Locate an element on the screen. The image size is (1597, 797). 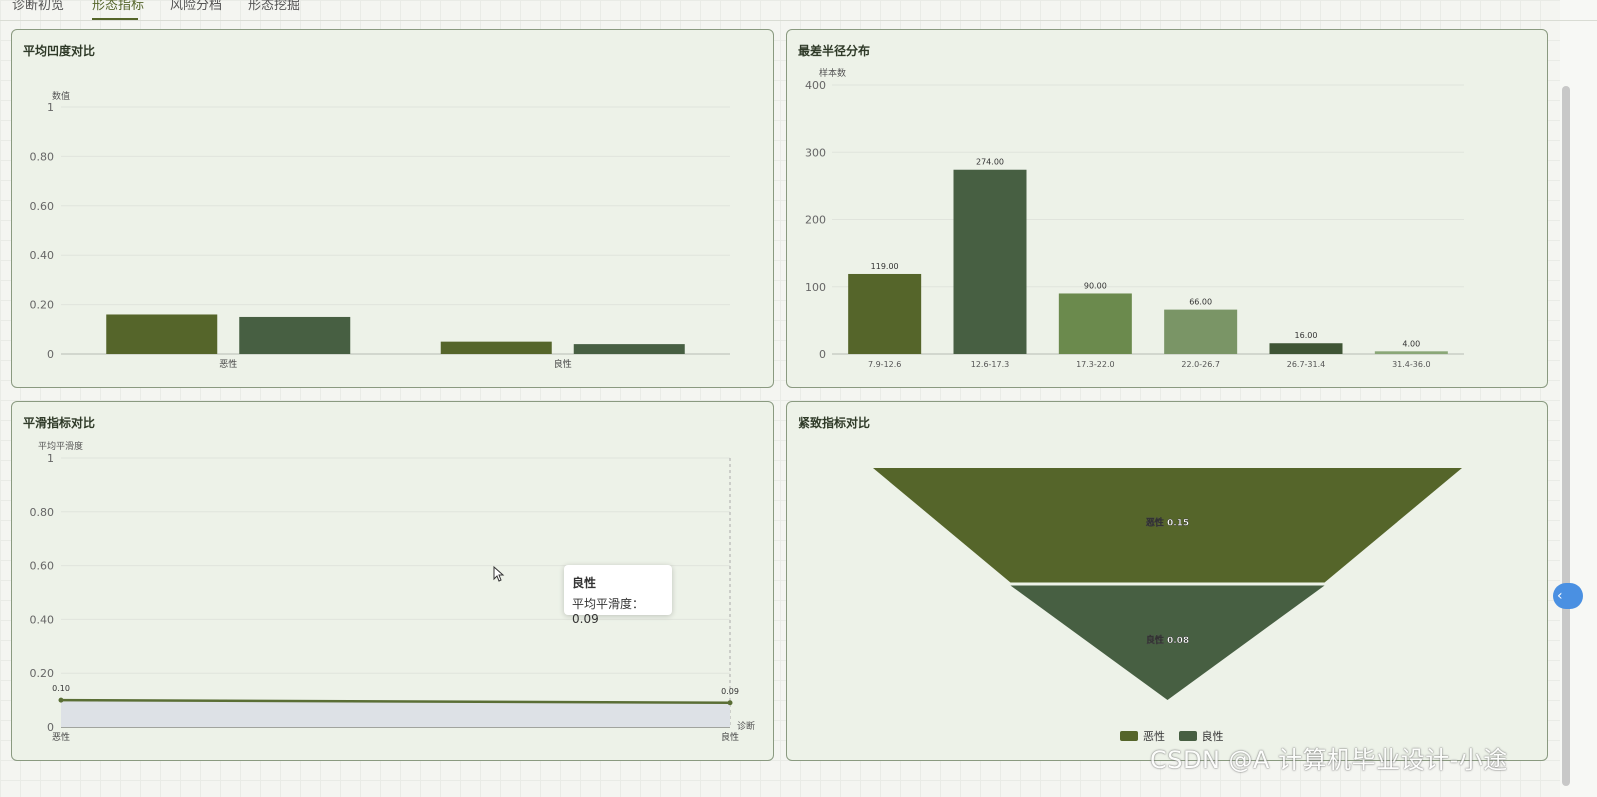
data-label: 66.00 is located at coordinates (1200, 302).